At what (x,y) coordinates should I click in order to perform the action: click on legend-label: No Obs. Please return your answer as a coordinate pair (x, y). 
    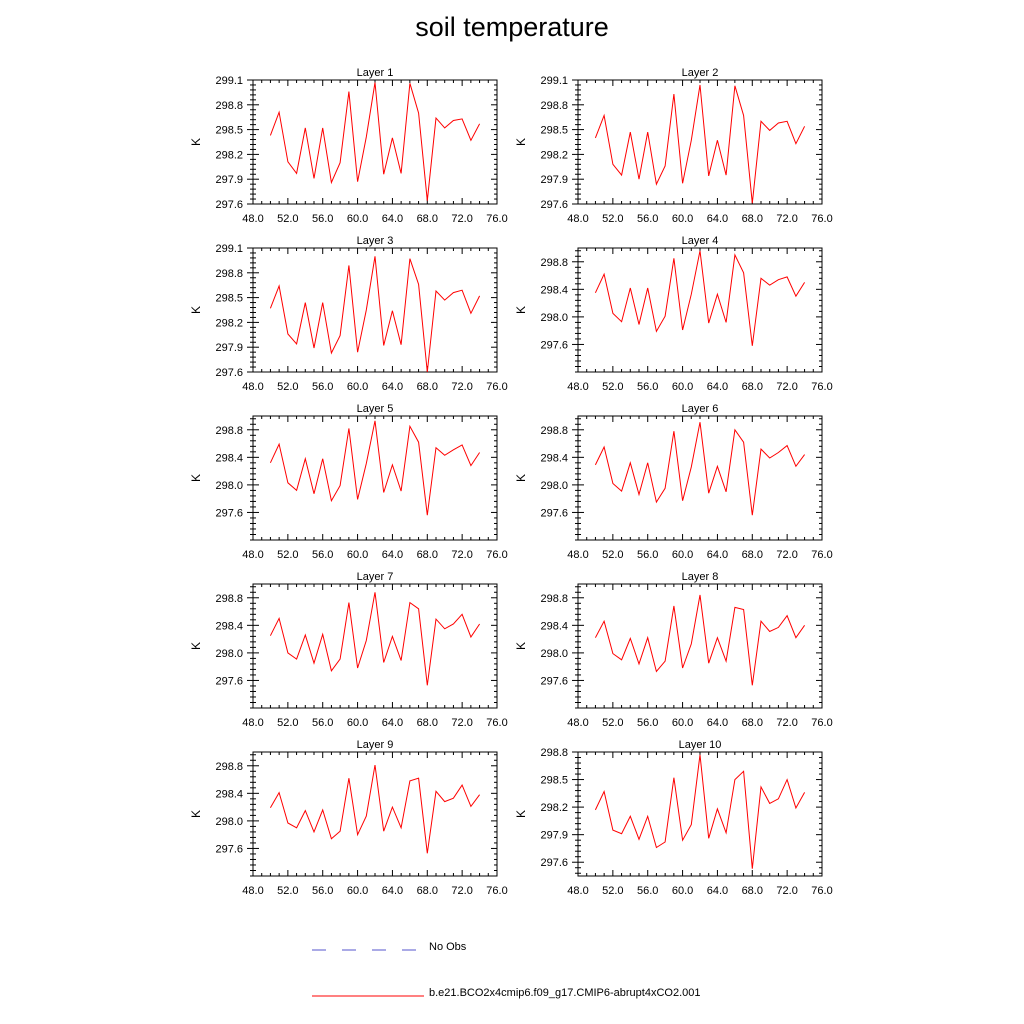
    Looking at the image, I should click on (448, 947).